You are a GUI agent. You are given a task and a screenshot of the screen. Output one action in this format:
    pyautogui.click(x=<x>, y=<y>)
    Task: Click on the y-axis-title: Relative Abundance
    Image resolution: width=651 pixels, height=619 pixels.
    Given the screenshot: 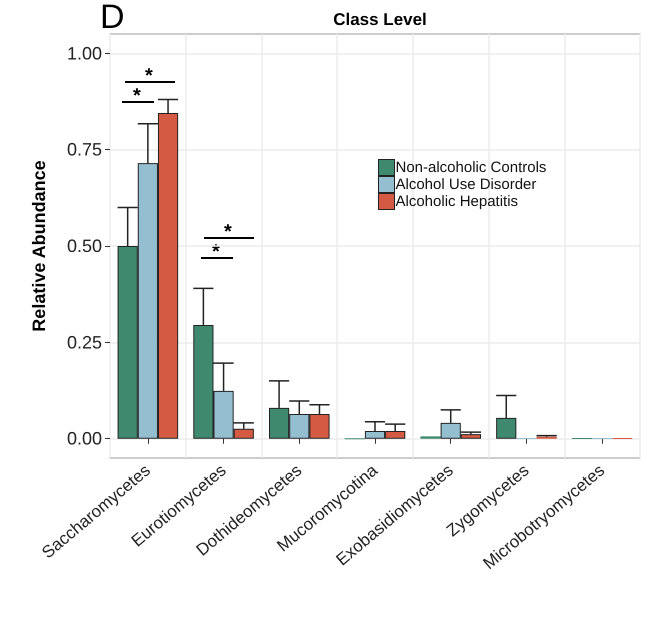 What is the action you would take?
    pyautogui.click(x=39, y=246)
    